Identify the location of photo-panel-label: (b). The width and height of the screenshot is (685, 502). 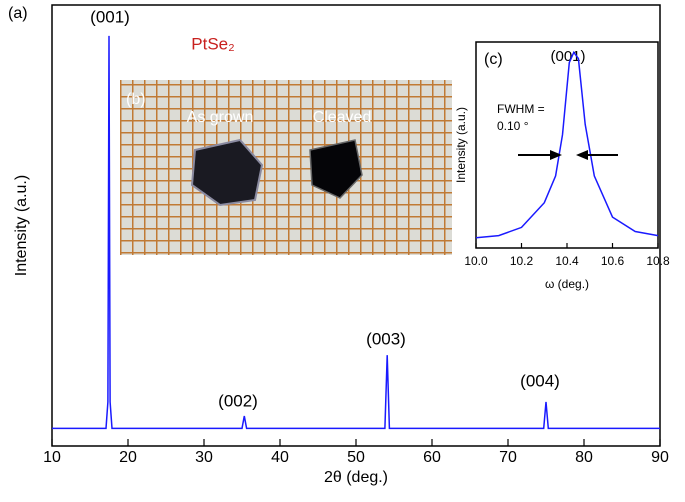
(136, 99).